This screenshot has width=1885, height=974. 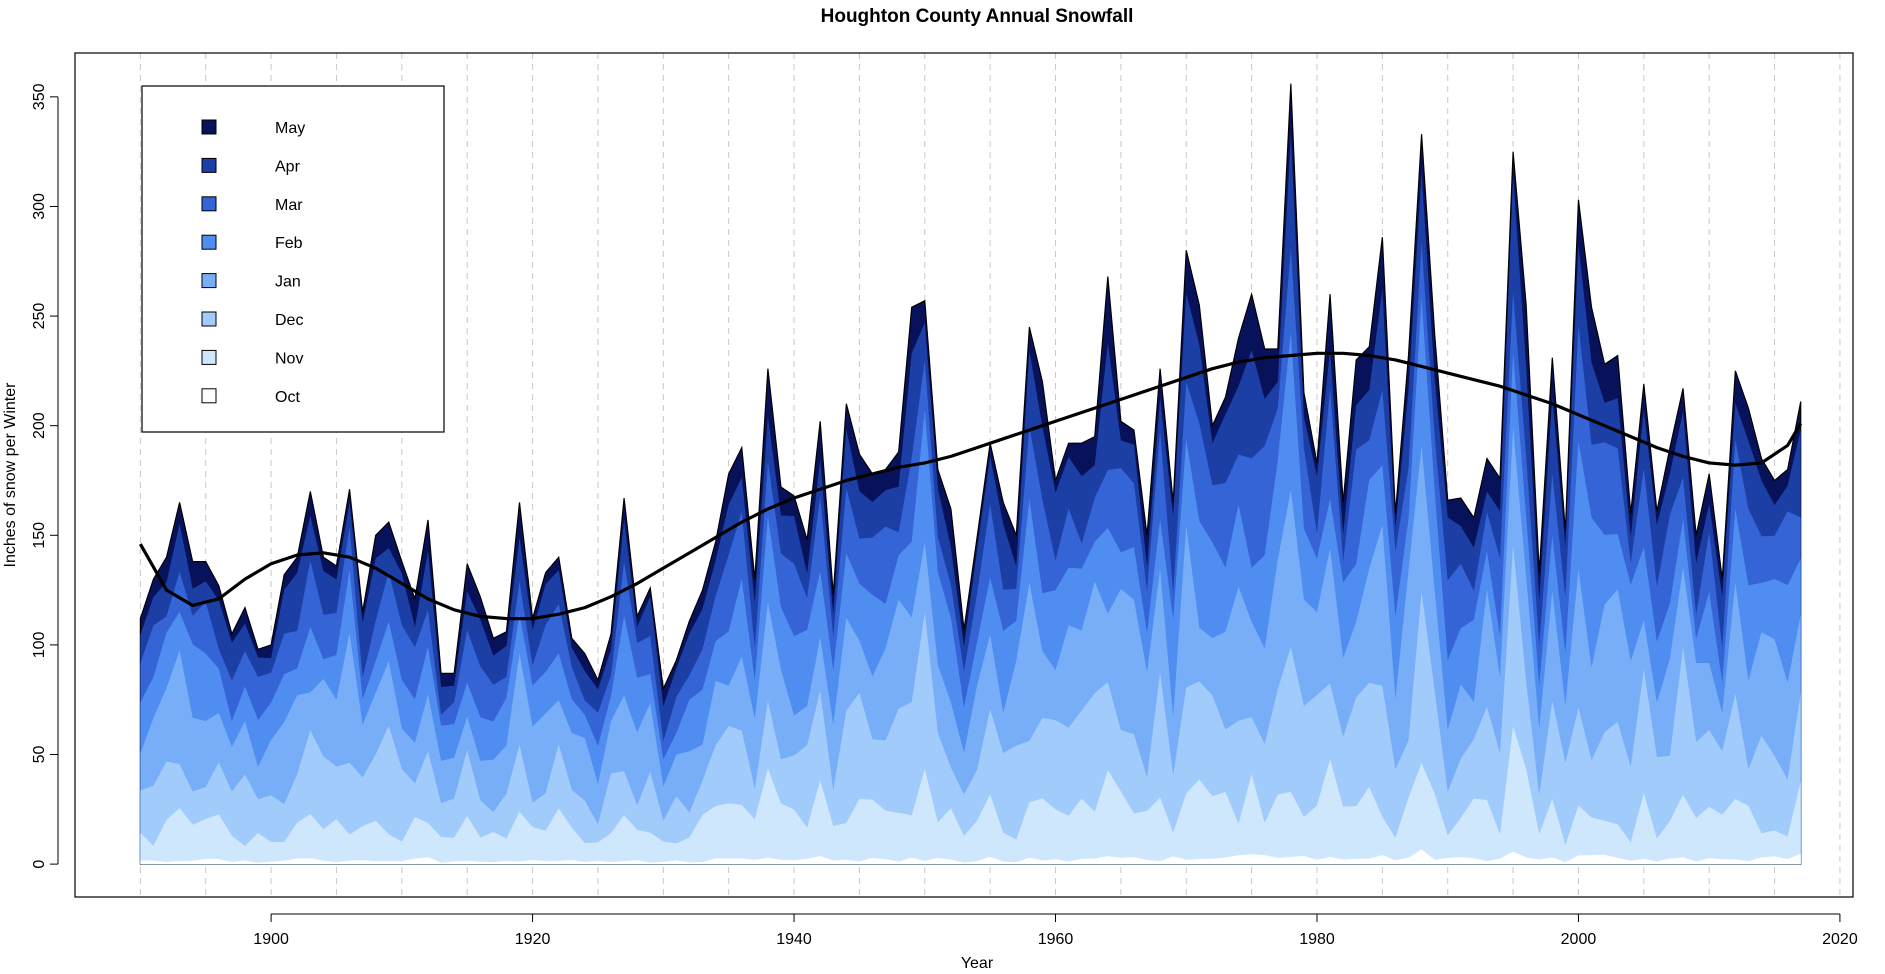 I want to click on legend-swatch-feb, so click(x=209, y=242).